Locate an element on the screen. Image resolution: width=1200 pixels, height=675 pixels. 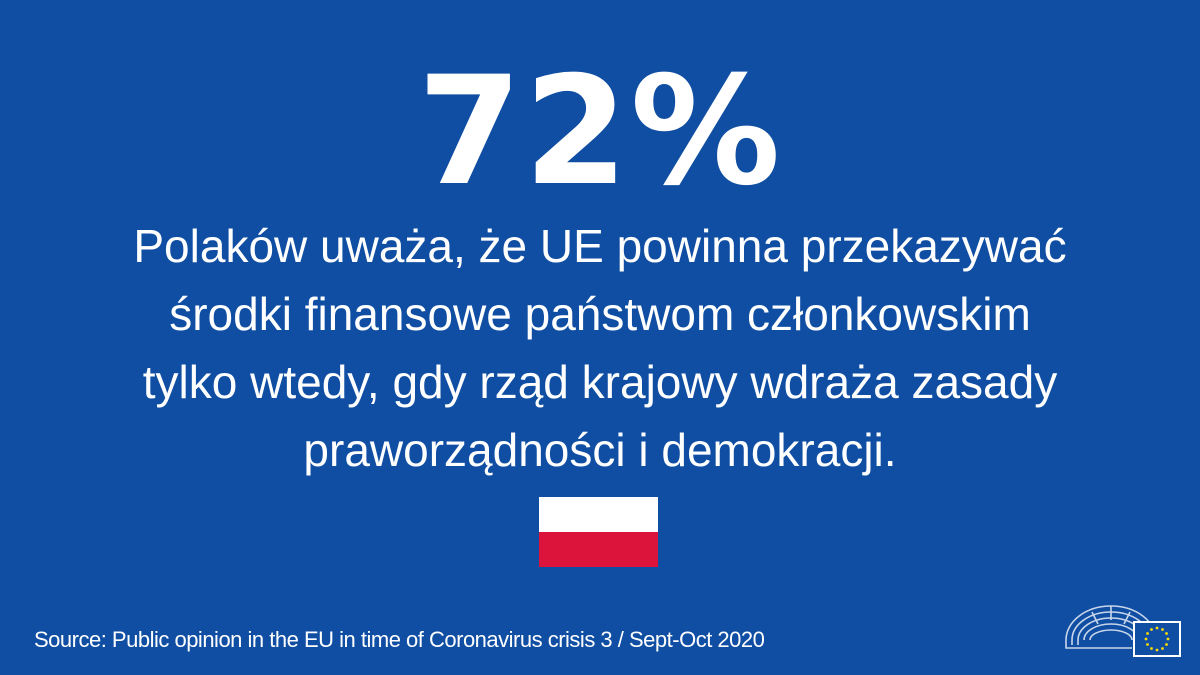
statement-line: praworządności i demokracji. is located at coordinates (600, 450).